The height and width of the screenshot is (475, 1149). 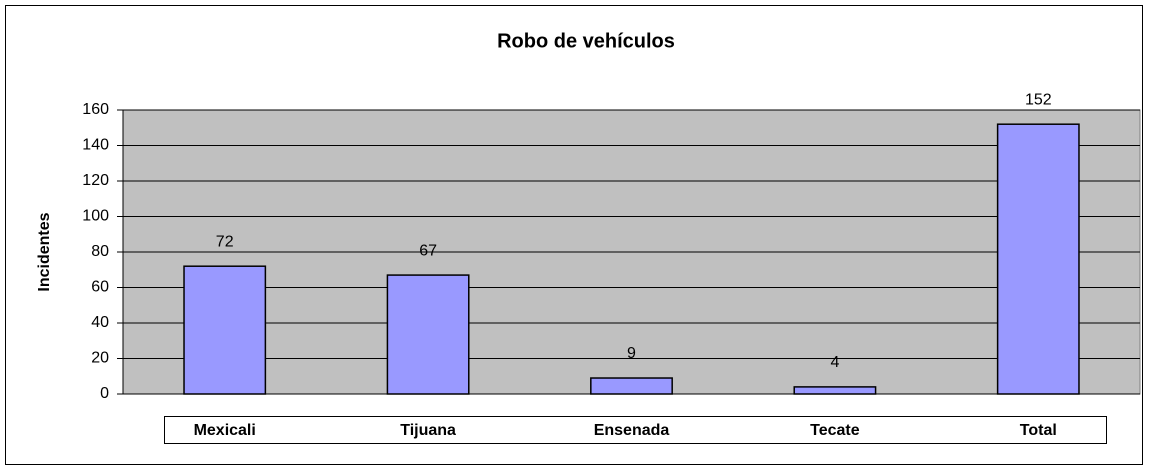 I want to click on y-tick-label: 40, so click(x=100, y=322).